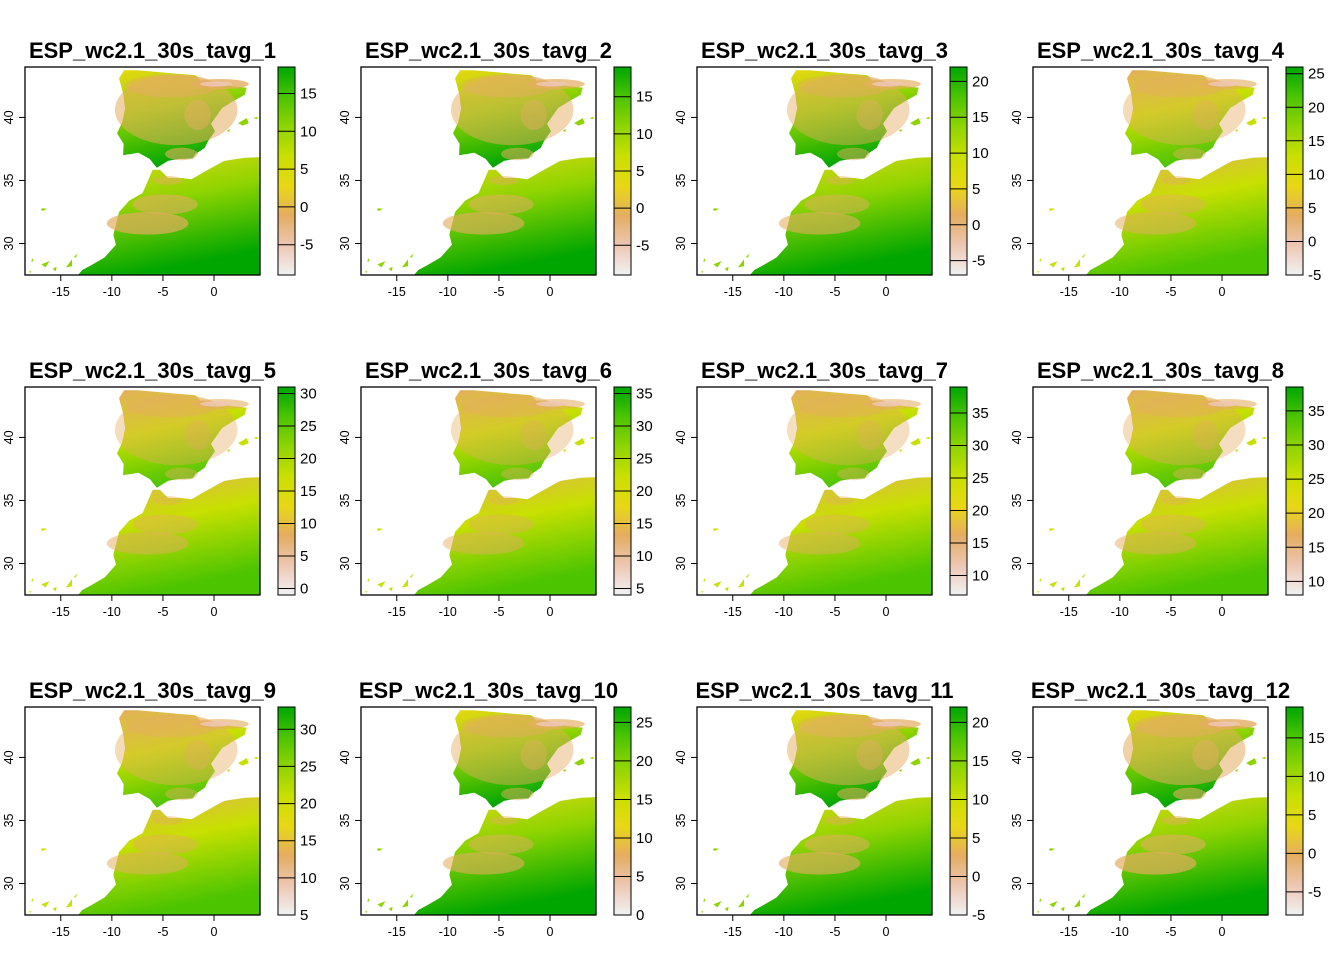 The height and width of the screenshot is (960, 1344). Describe the element at coordinates (286, 811) in the screenshot. I see `color-bar` at that location.